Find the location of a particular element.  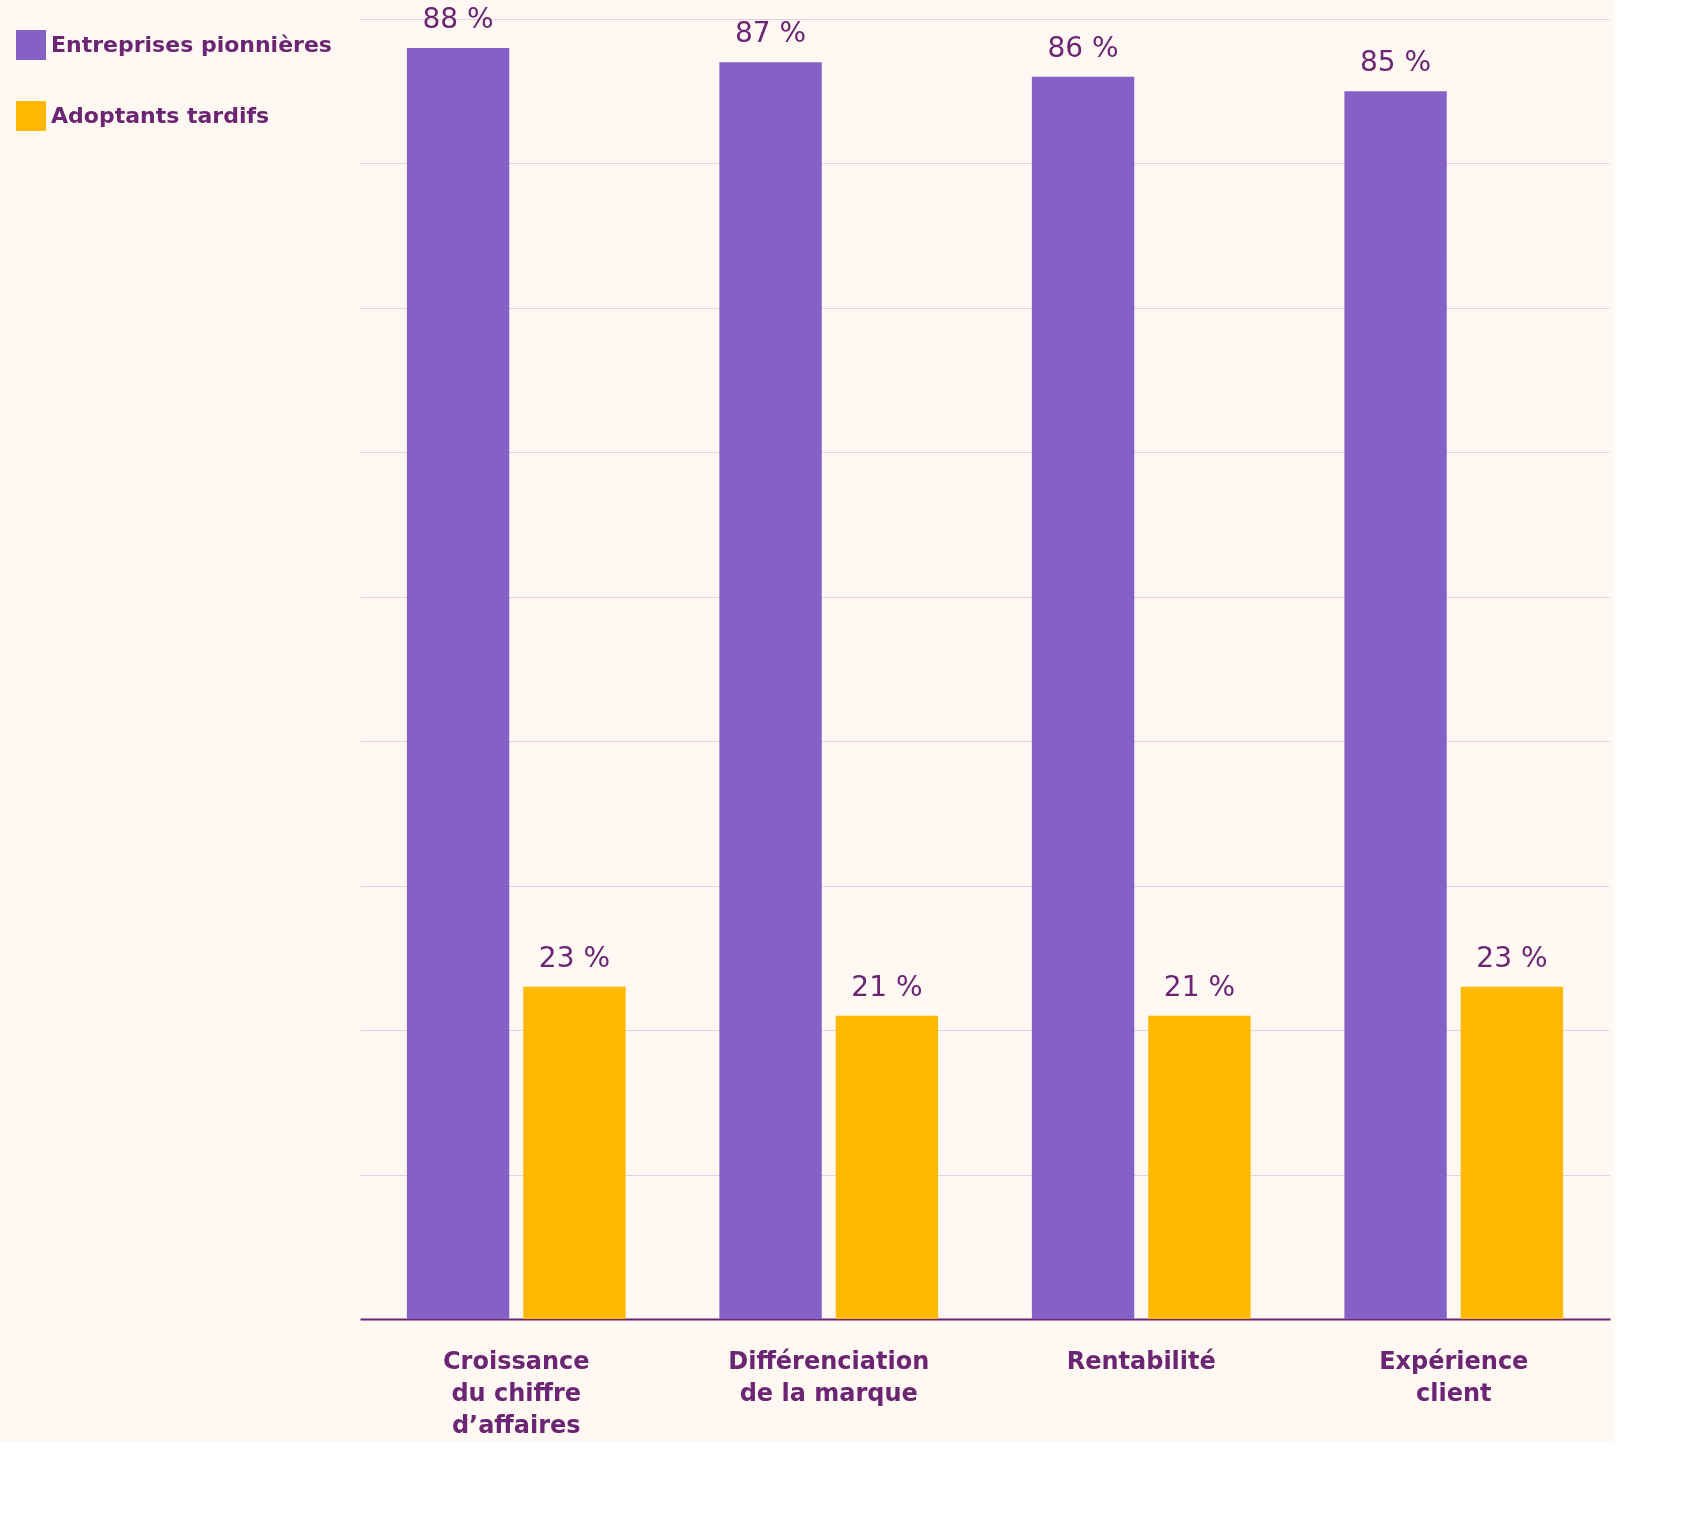

data-label: 86 % is located at coordinates (1083, 47).